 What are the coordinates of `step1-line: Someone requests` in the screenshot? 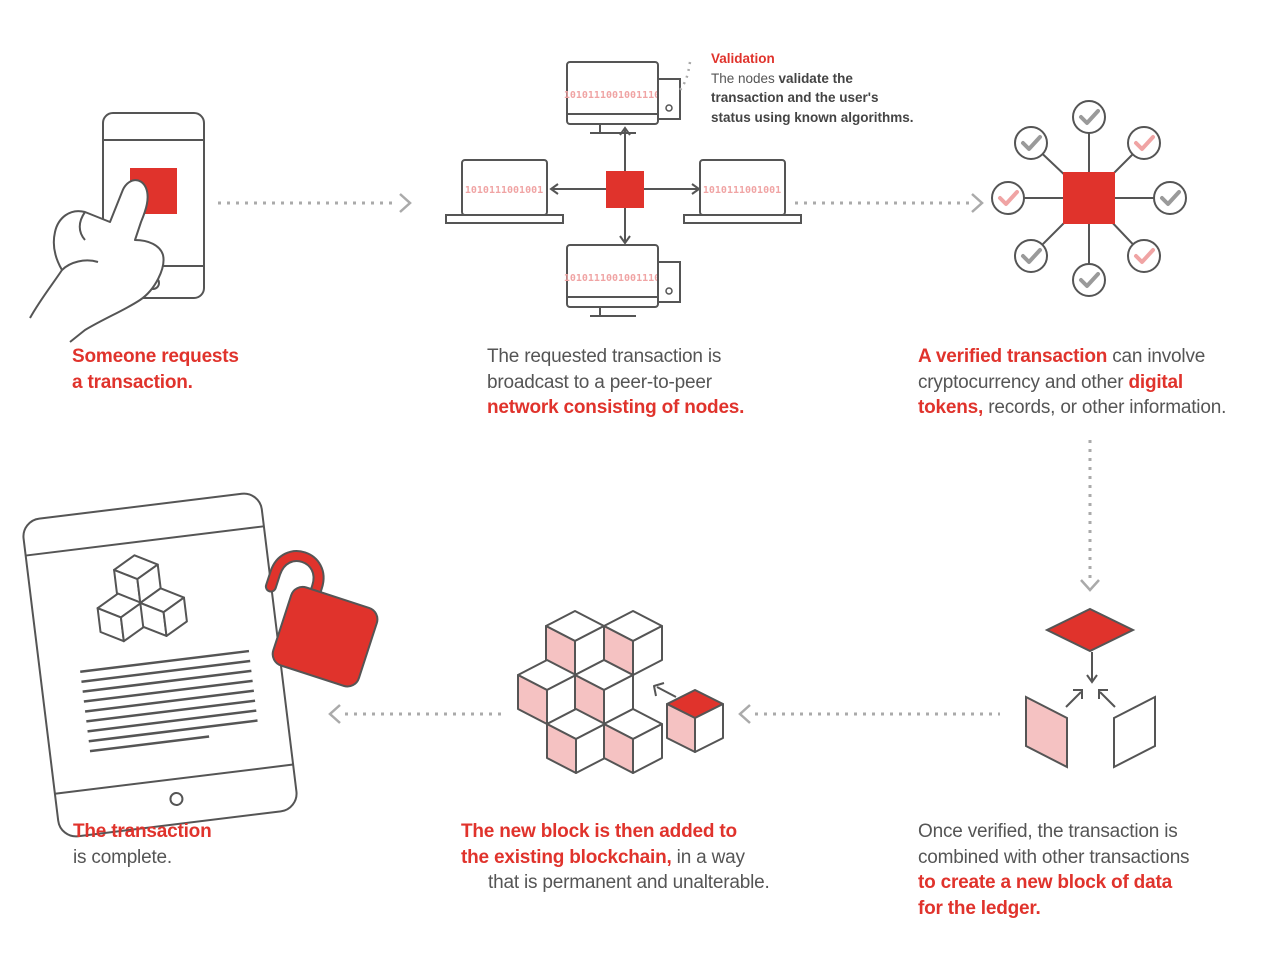 It's located at (155, 356).